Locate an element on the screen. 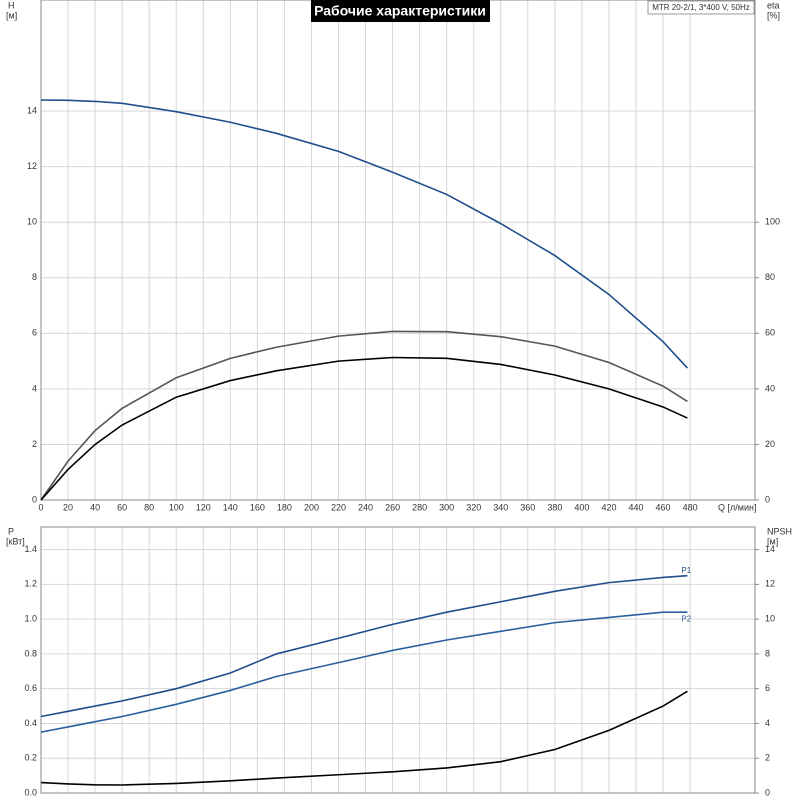 The image size is (800, 800). x-tick-label: 220 is located at coordinates (338, 507).